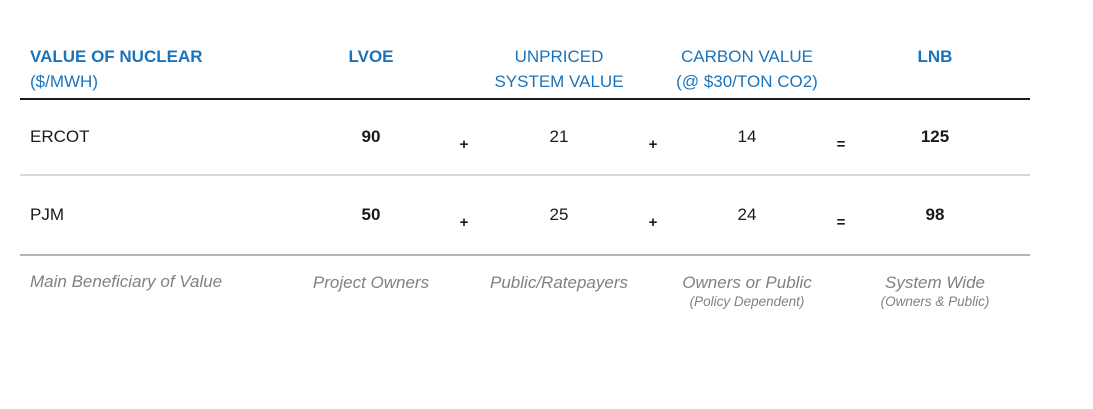 This screenshot has width=1093, height=409. I want to click on ercot-lnb-value: 125, so click(935, 136).